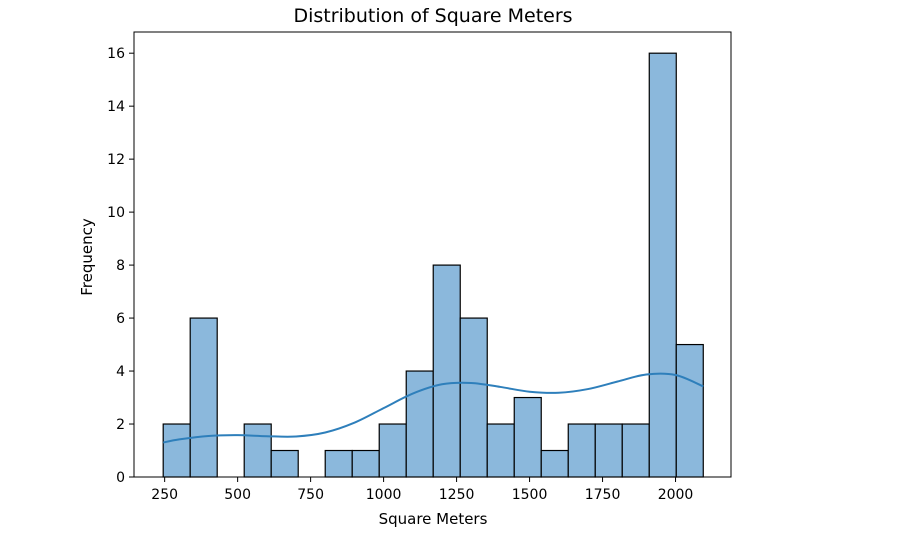 Image resolution: width=916 pixels, height=541 pixels. I want to click on x-tick-label: 1500, so click(530, 495).